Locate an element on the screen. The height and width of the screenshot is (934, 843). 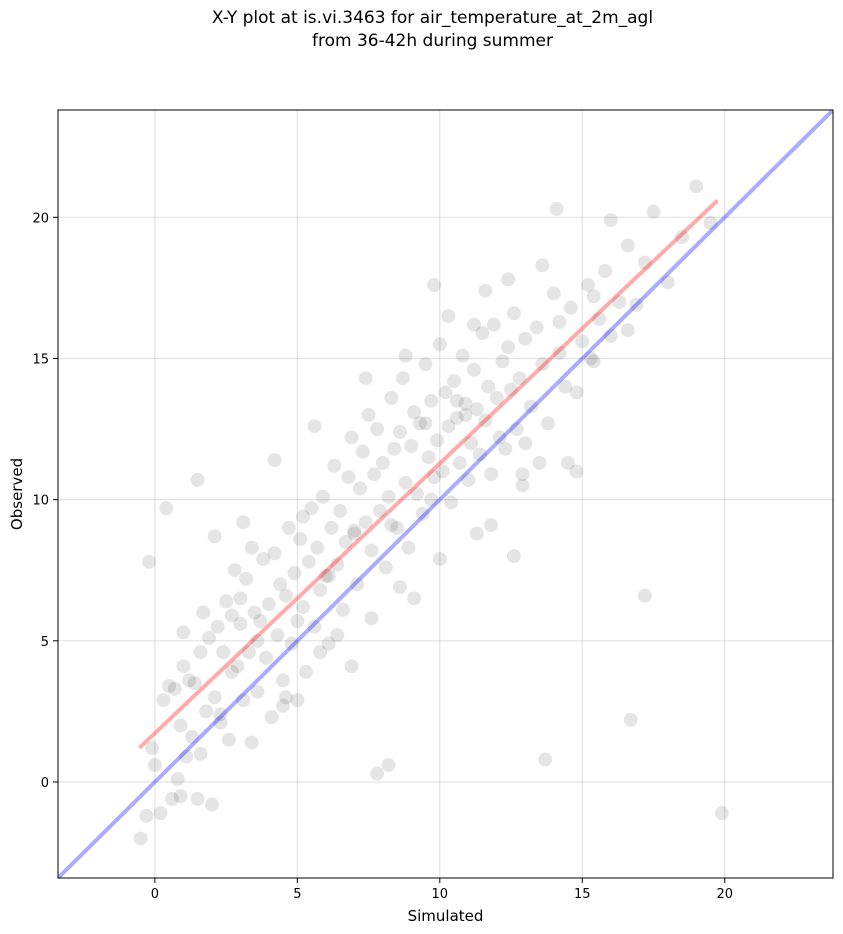
y-tick-label: 10 is located at coordinates (40, 501).